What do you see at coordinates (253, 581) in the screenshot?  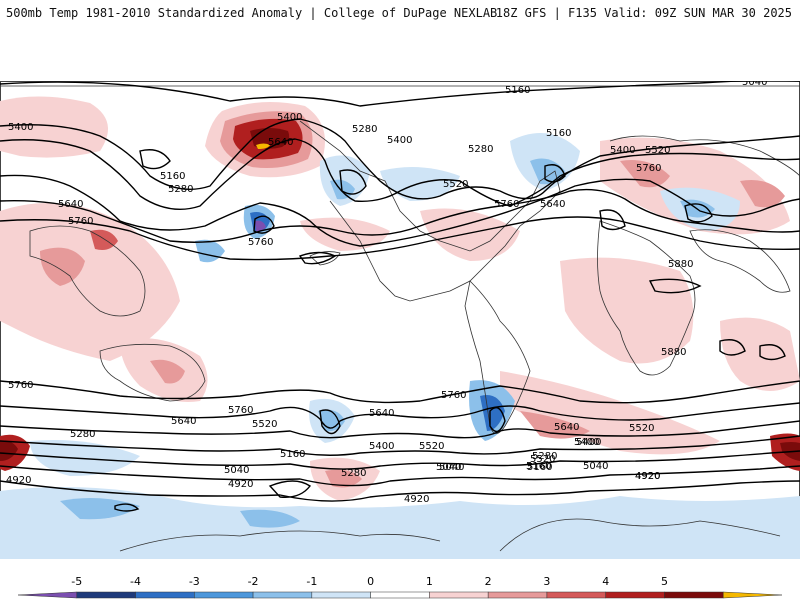 I see `colorbar-tick-label: -2` at bounding box center [253, 581].